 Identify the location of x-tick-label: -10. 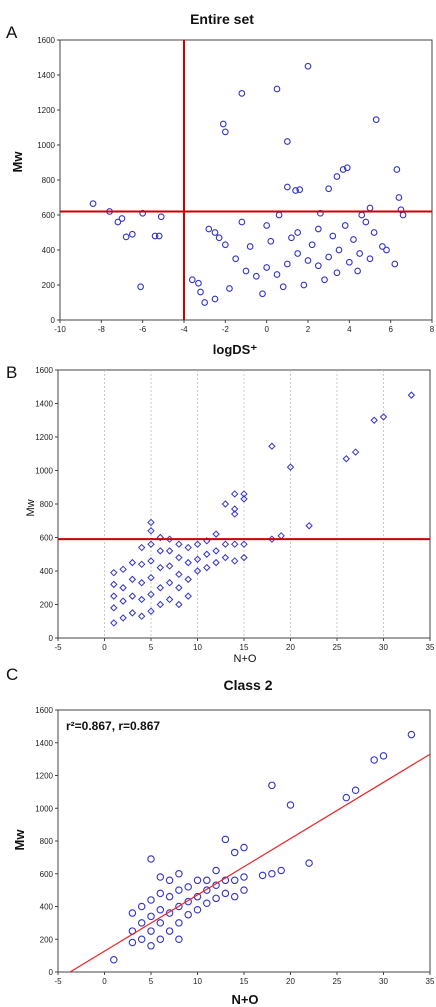
(60, 329).